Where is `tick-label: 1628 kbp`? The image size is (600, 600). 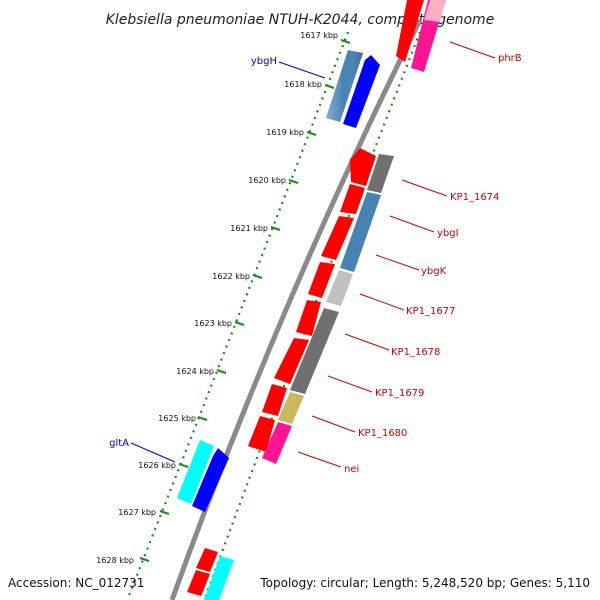
tick-label: 1628 kbp is located at coordinates (115, 560).